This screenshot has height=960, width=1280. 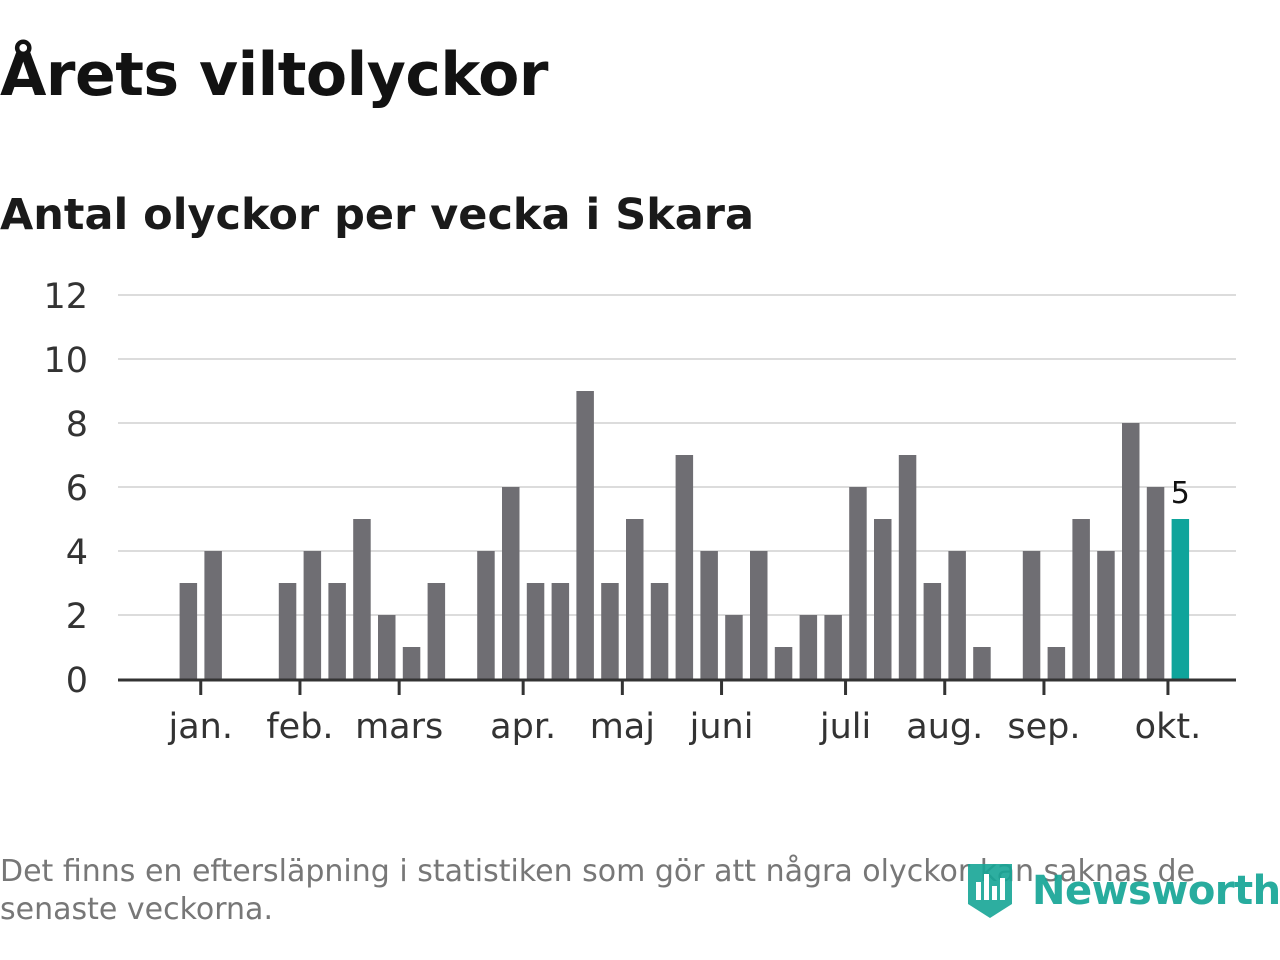 What do you see at coordinates (200, 727) in the screenshot?
I see `x-tick-label: jan.` at bounding box center [200, 727].